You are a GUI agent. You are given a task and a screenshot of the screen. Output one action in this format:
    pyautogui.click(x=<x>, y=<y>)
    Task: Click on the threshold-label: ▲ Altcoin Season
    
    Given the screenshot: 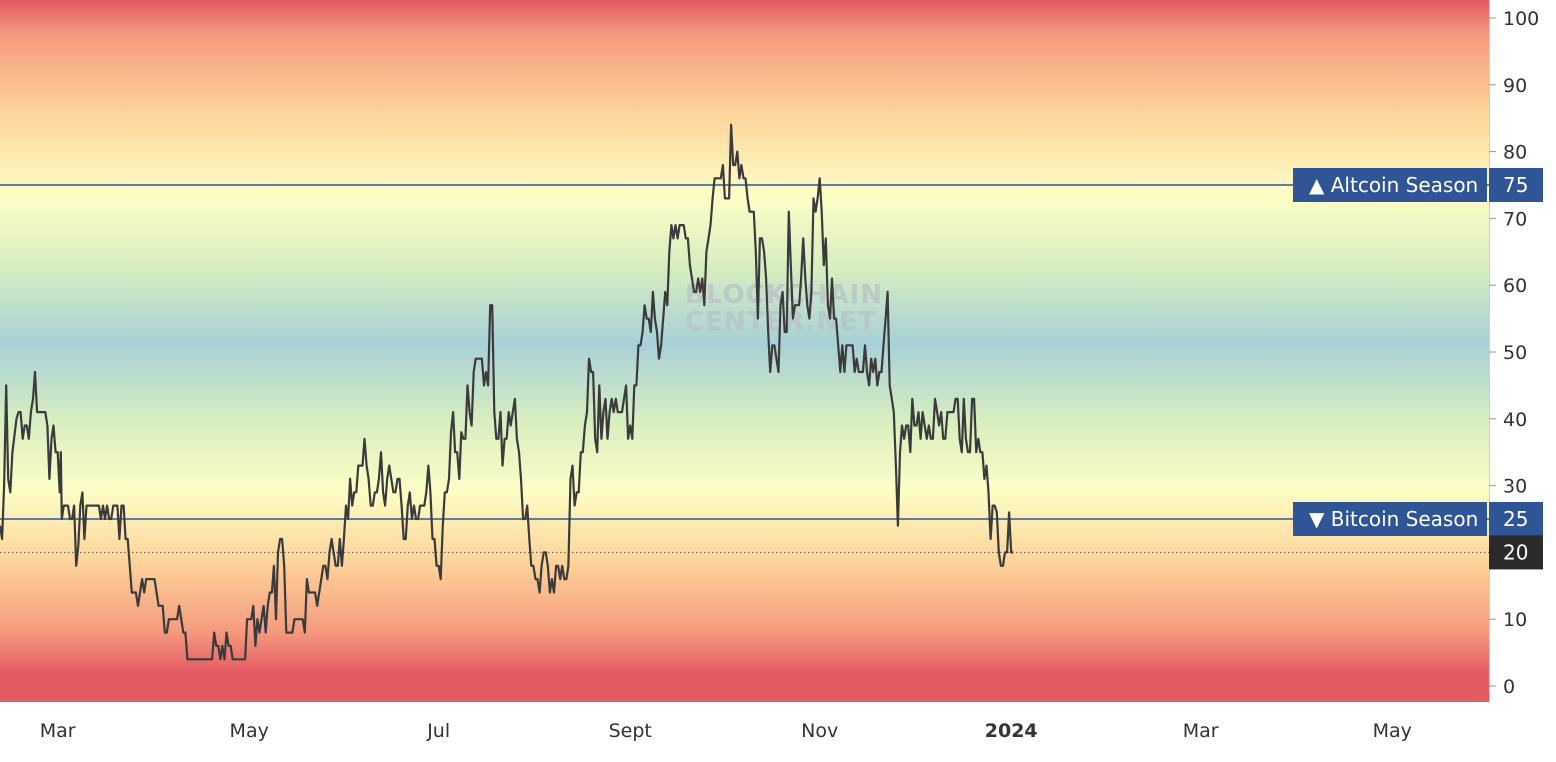 What is the action you would take?
    pyautogui.click(x=1393, y=185)
    